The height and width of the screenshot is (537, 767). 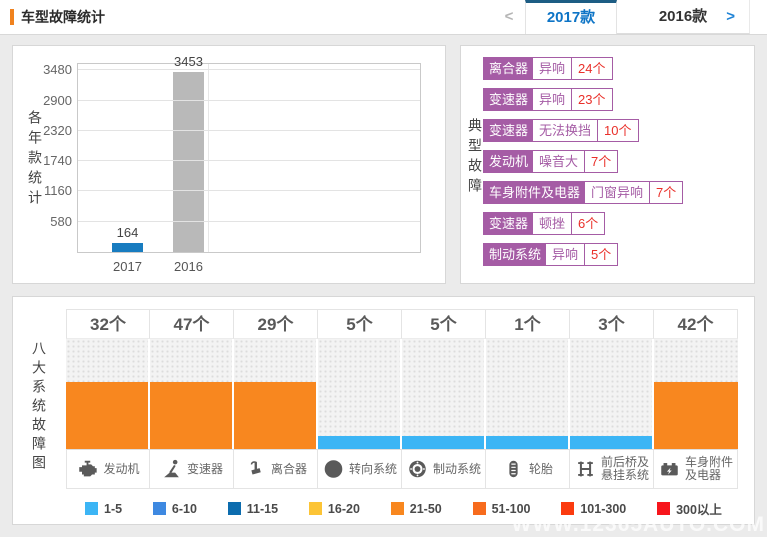 I want to click on axle-suspension-icon, so click(x=585, y=469).